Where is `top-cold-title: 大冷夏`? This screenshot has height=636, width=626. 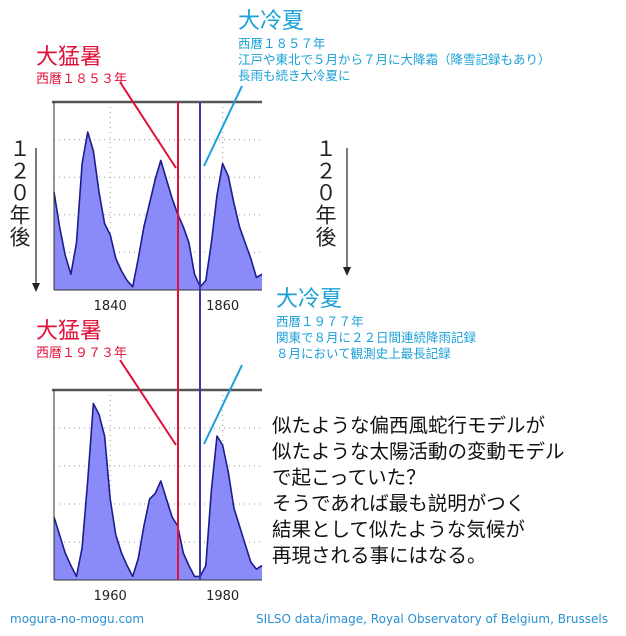 top-cold-title: 大冷夏 is located at coordinates (271, 21).